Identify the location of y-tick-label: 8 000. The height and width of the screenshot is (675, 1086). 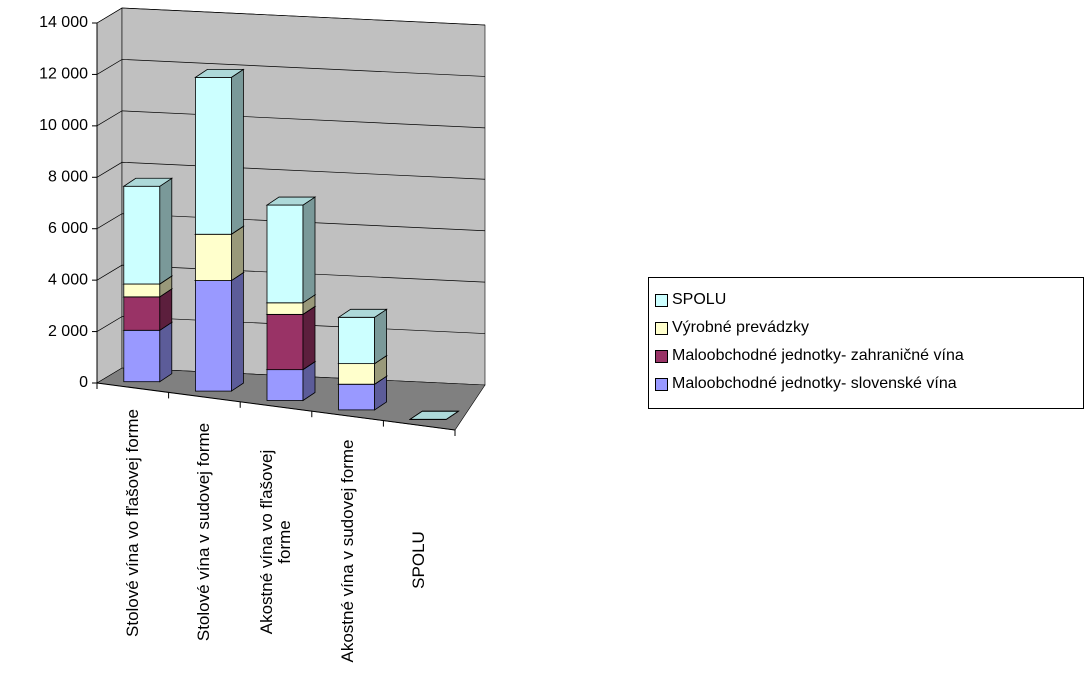
(68, 177).